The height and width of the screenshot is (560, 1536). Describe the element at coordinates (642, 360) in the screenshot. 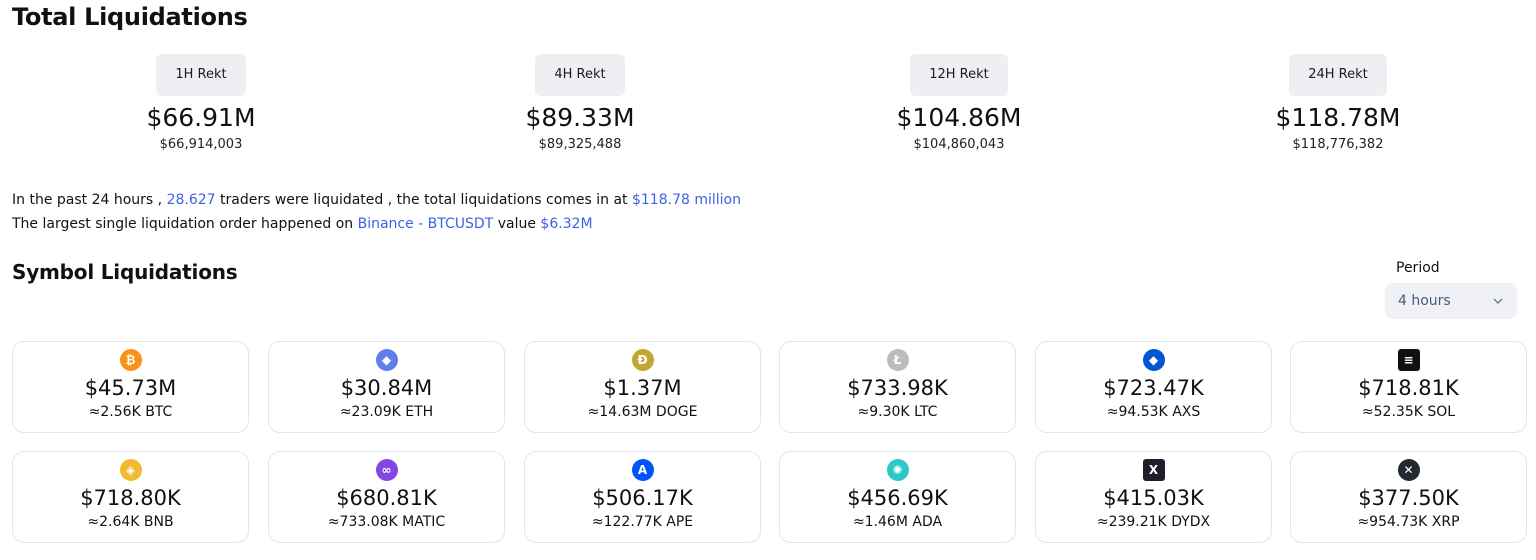

I see `doge-icon: Ð` at that location.